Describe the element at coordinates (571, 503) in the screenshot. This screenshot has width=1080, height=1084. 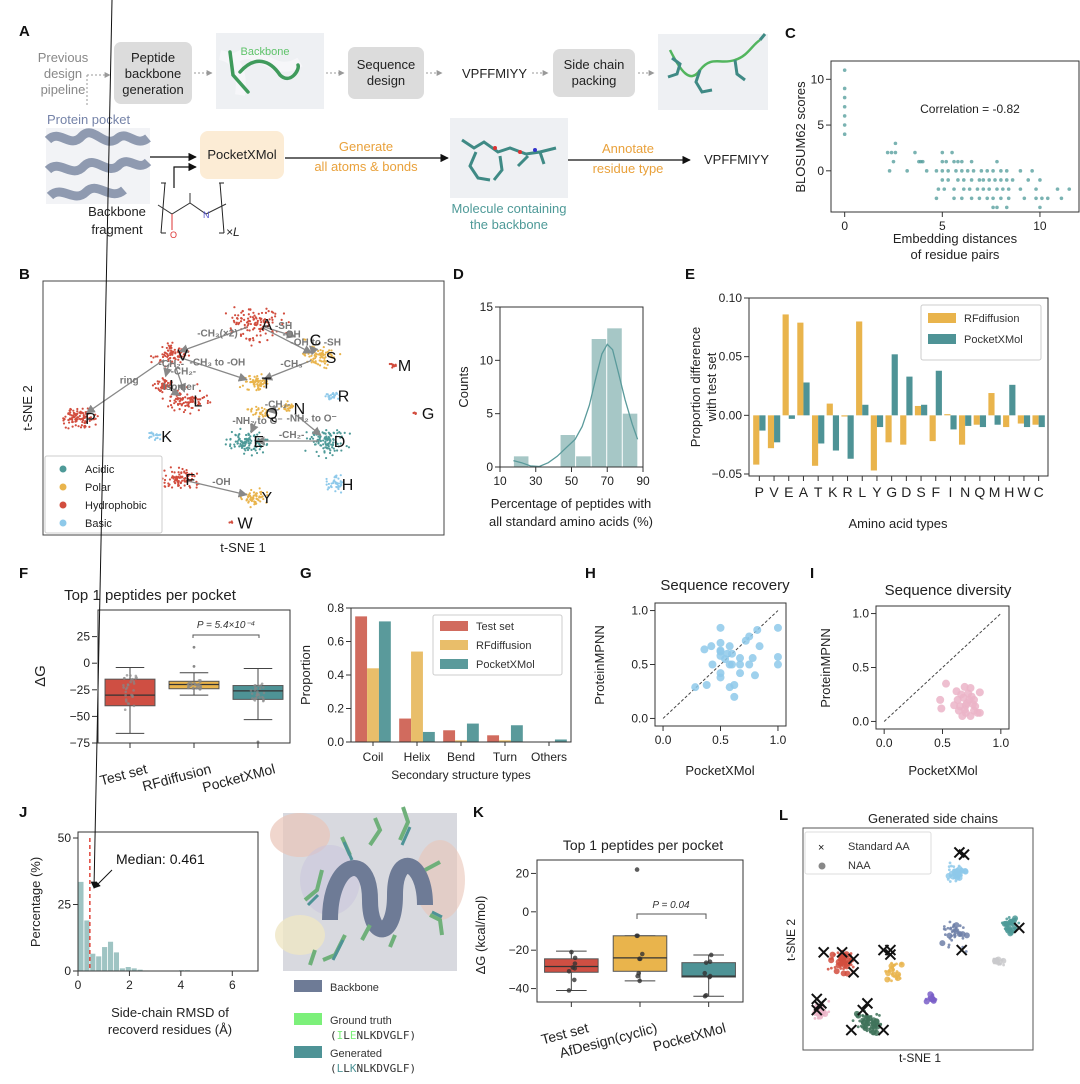
I see `x-axis-label-1: Percentage of peptides with` at that location.